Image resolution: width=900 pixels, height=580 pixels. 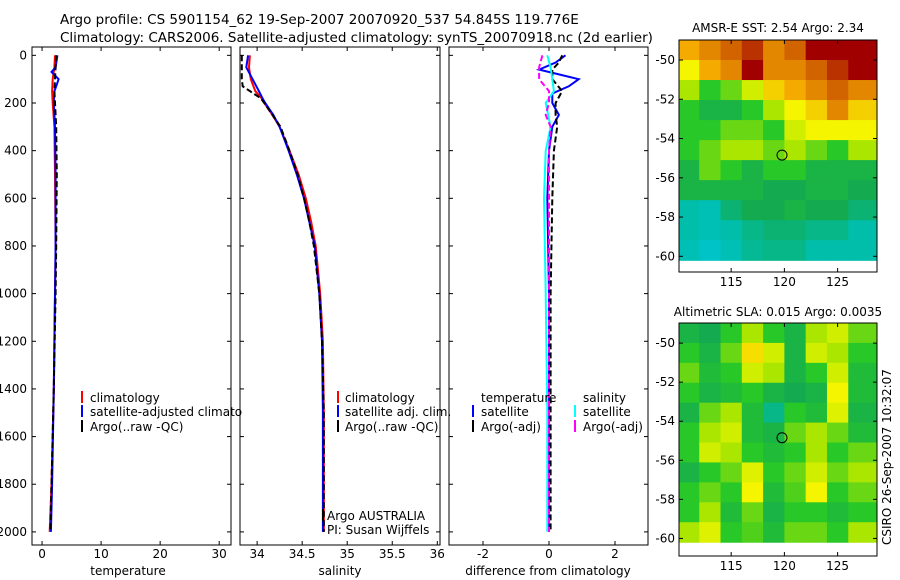 What do you see at coordinates (665, 421) in the screenshot?
I see `y-tick-label: -54` at bounding box center [665, 421].